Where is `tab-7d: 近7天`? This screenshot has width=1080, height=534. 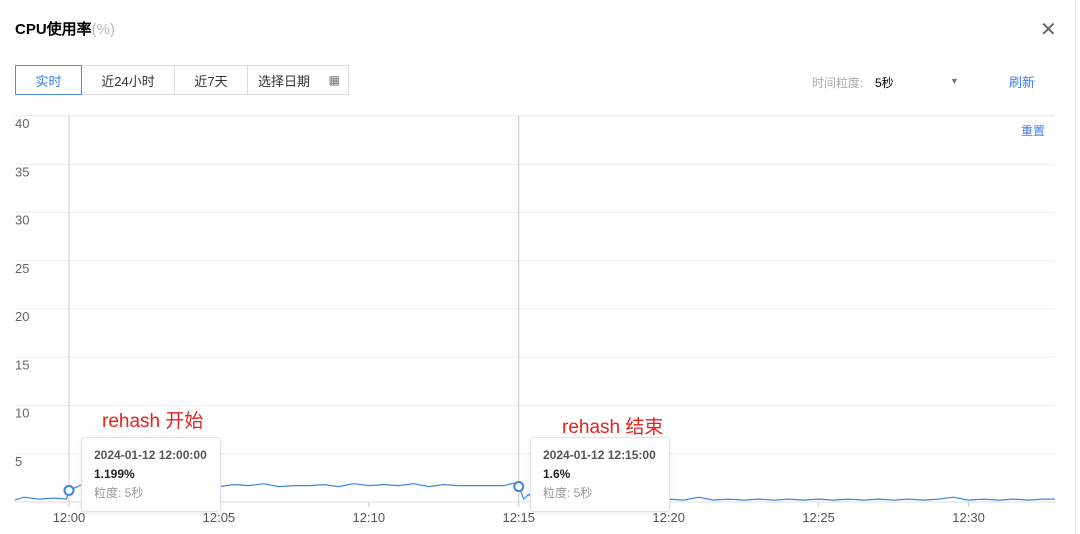
tab-7d: 近7天 is located at coordinates (211, 80).